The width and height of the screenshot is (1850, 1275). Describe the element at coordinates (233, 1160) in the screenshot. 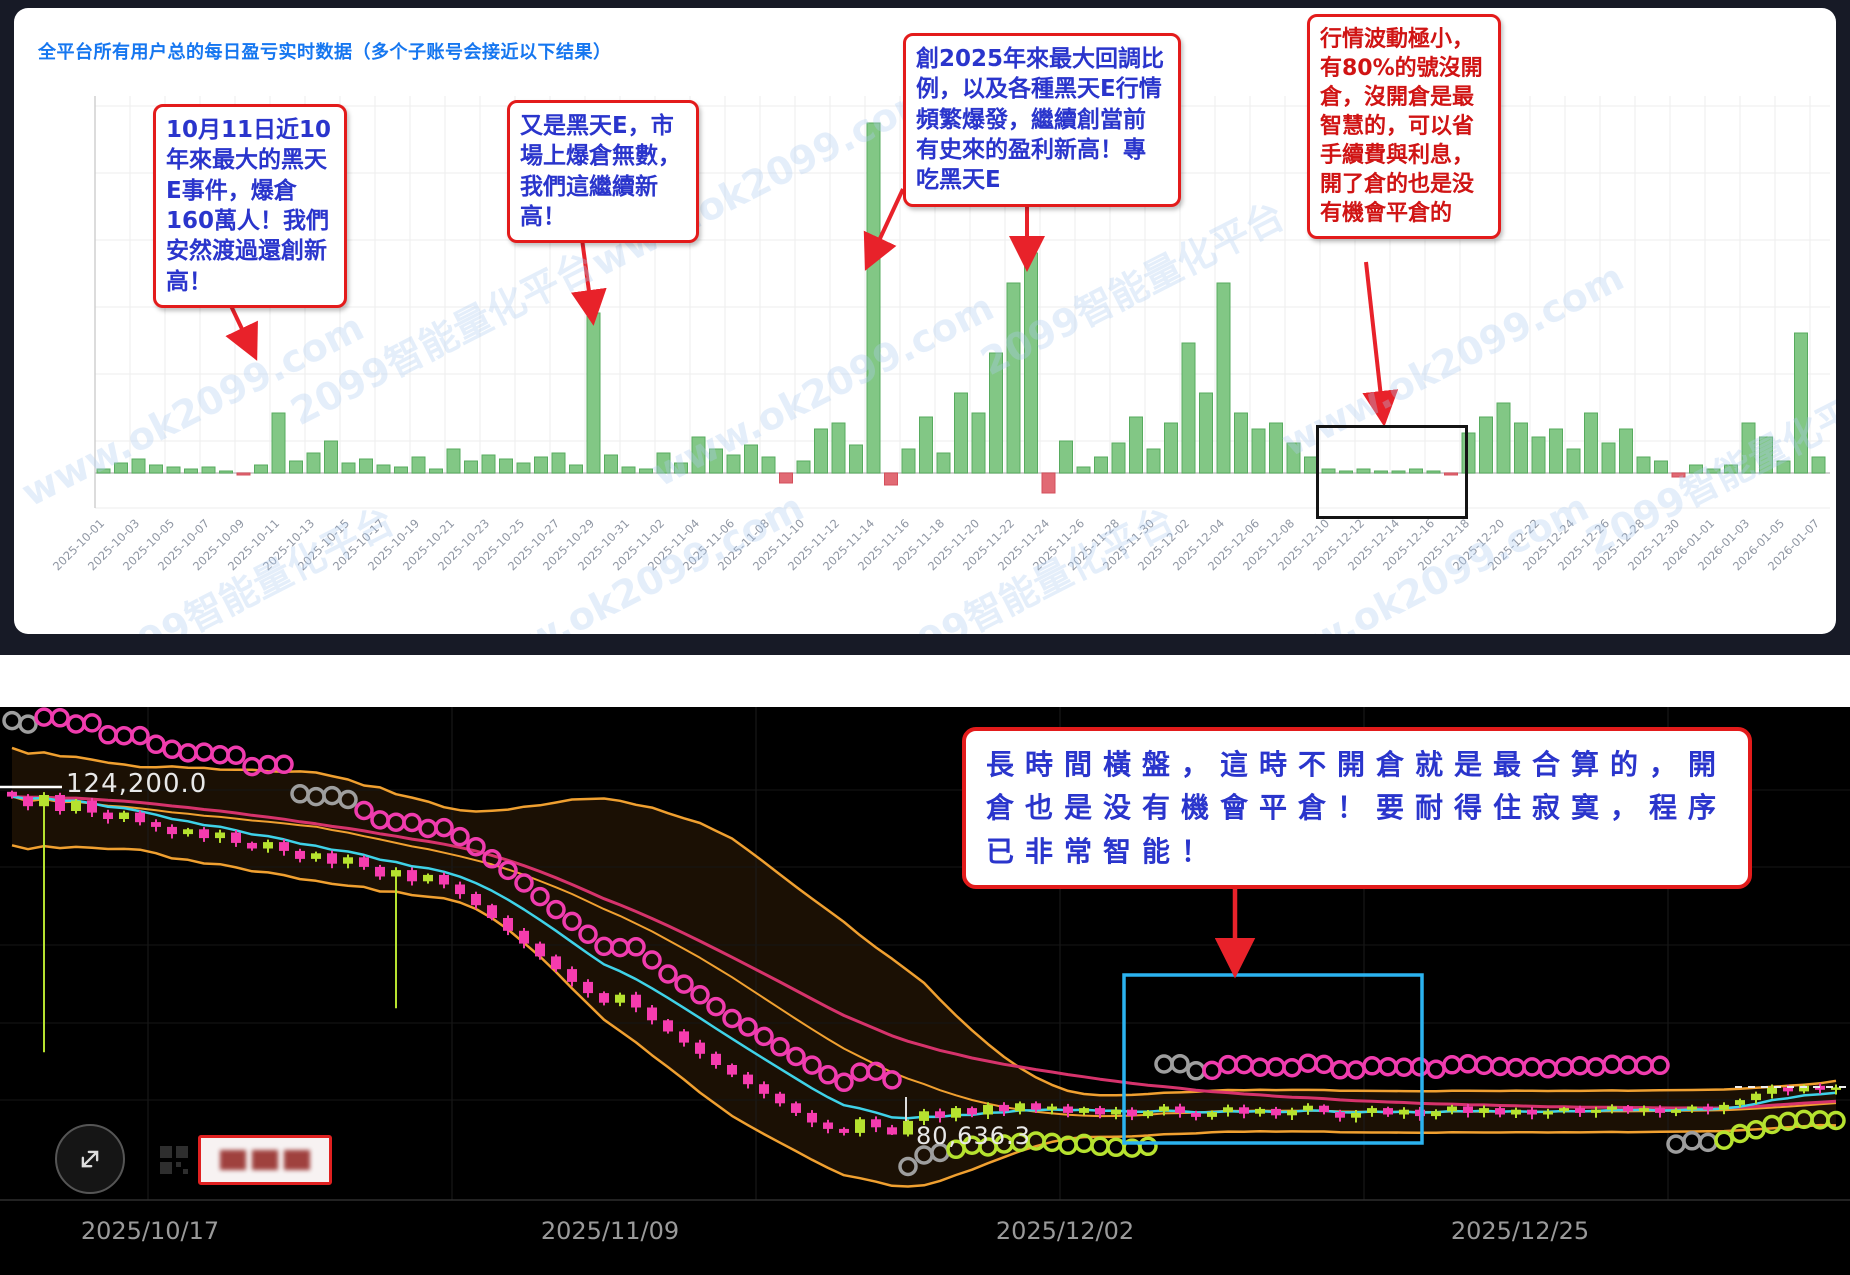

I see `logo-glyph-redacted` at that location.